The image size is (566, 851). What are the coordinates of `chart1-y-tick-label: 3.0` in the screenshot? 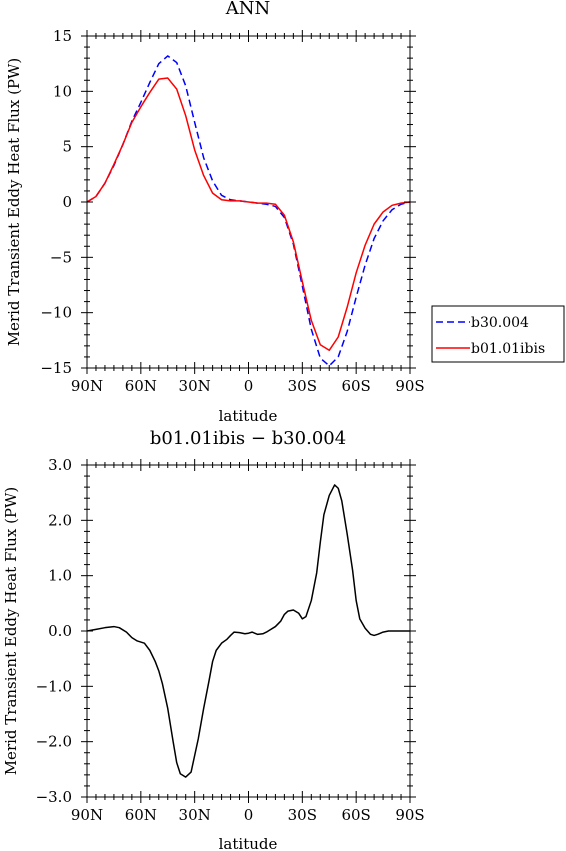 It's located at (60, 465).